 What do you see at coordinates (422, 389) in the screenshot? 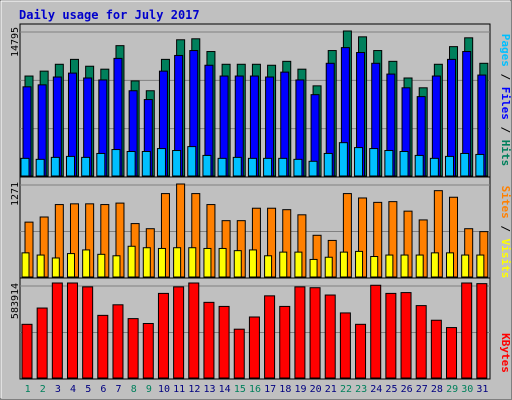
I see `x-tick-label-day-27: 27` at bounding box center [422, 389].